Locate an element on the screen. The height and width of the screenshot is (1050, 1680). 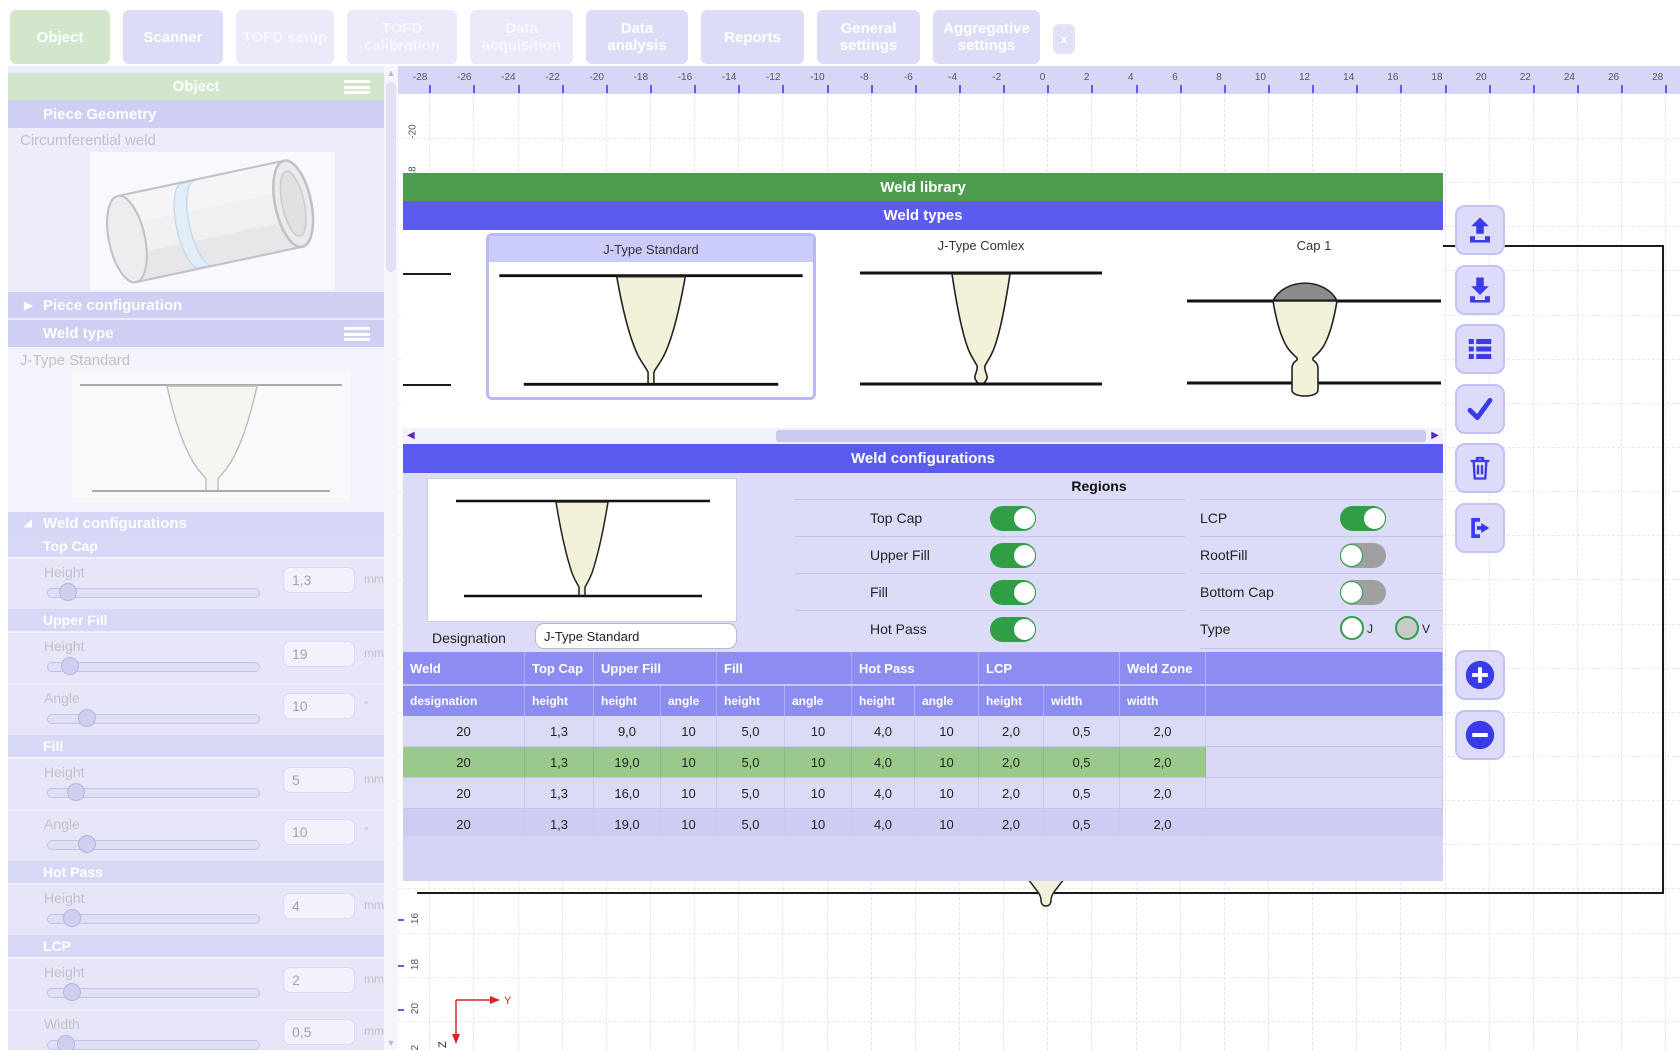
sidebar-scrollbar: ▲ ▼ is located at coordinates (391, 558).